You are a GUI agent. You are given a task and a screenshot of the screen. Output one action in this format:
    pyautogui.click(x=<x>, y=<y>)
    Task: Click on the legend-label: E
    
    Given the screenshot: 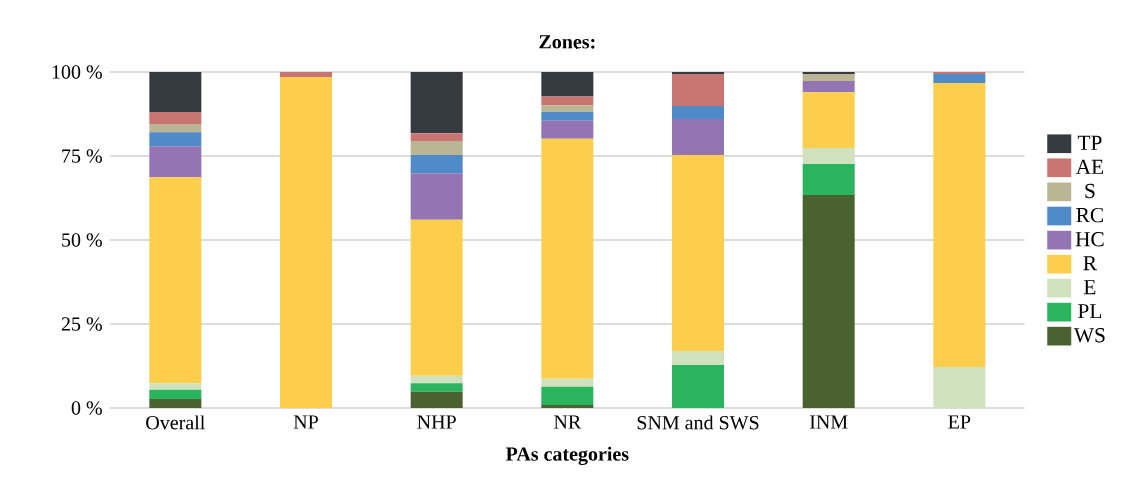 What is the action you would take?
    pyautogui.click(x=1090, y=287)
    